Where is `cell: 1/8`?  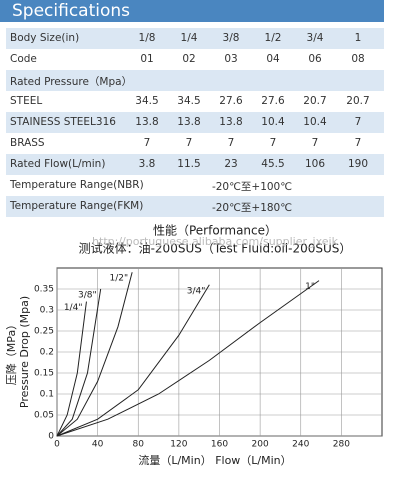 cell: 1/8 is located at coordinates (147, 38).